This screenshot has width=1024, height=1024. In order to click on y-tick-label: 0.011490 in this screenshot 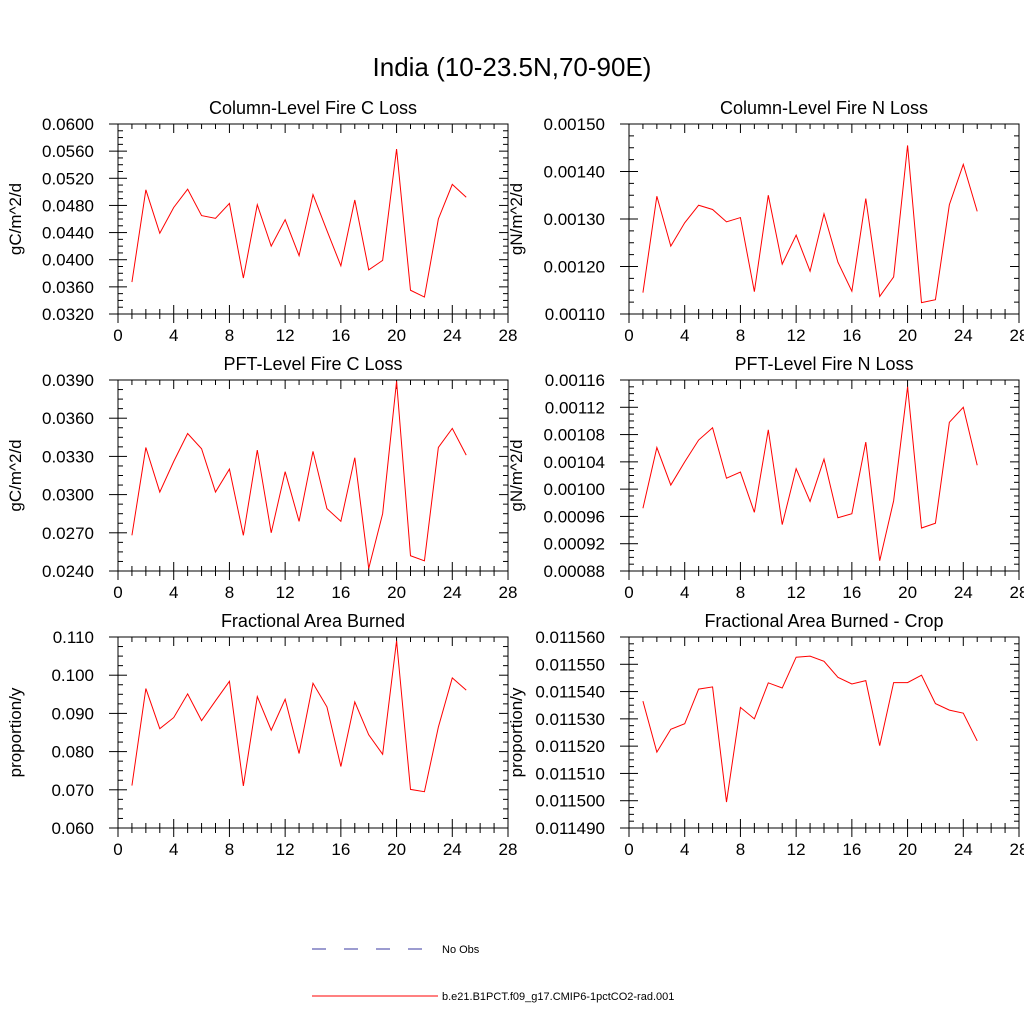, I will do `click(570, 828)`.